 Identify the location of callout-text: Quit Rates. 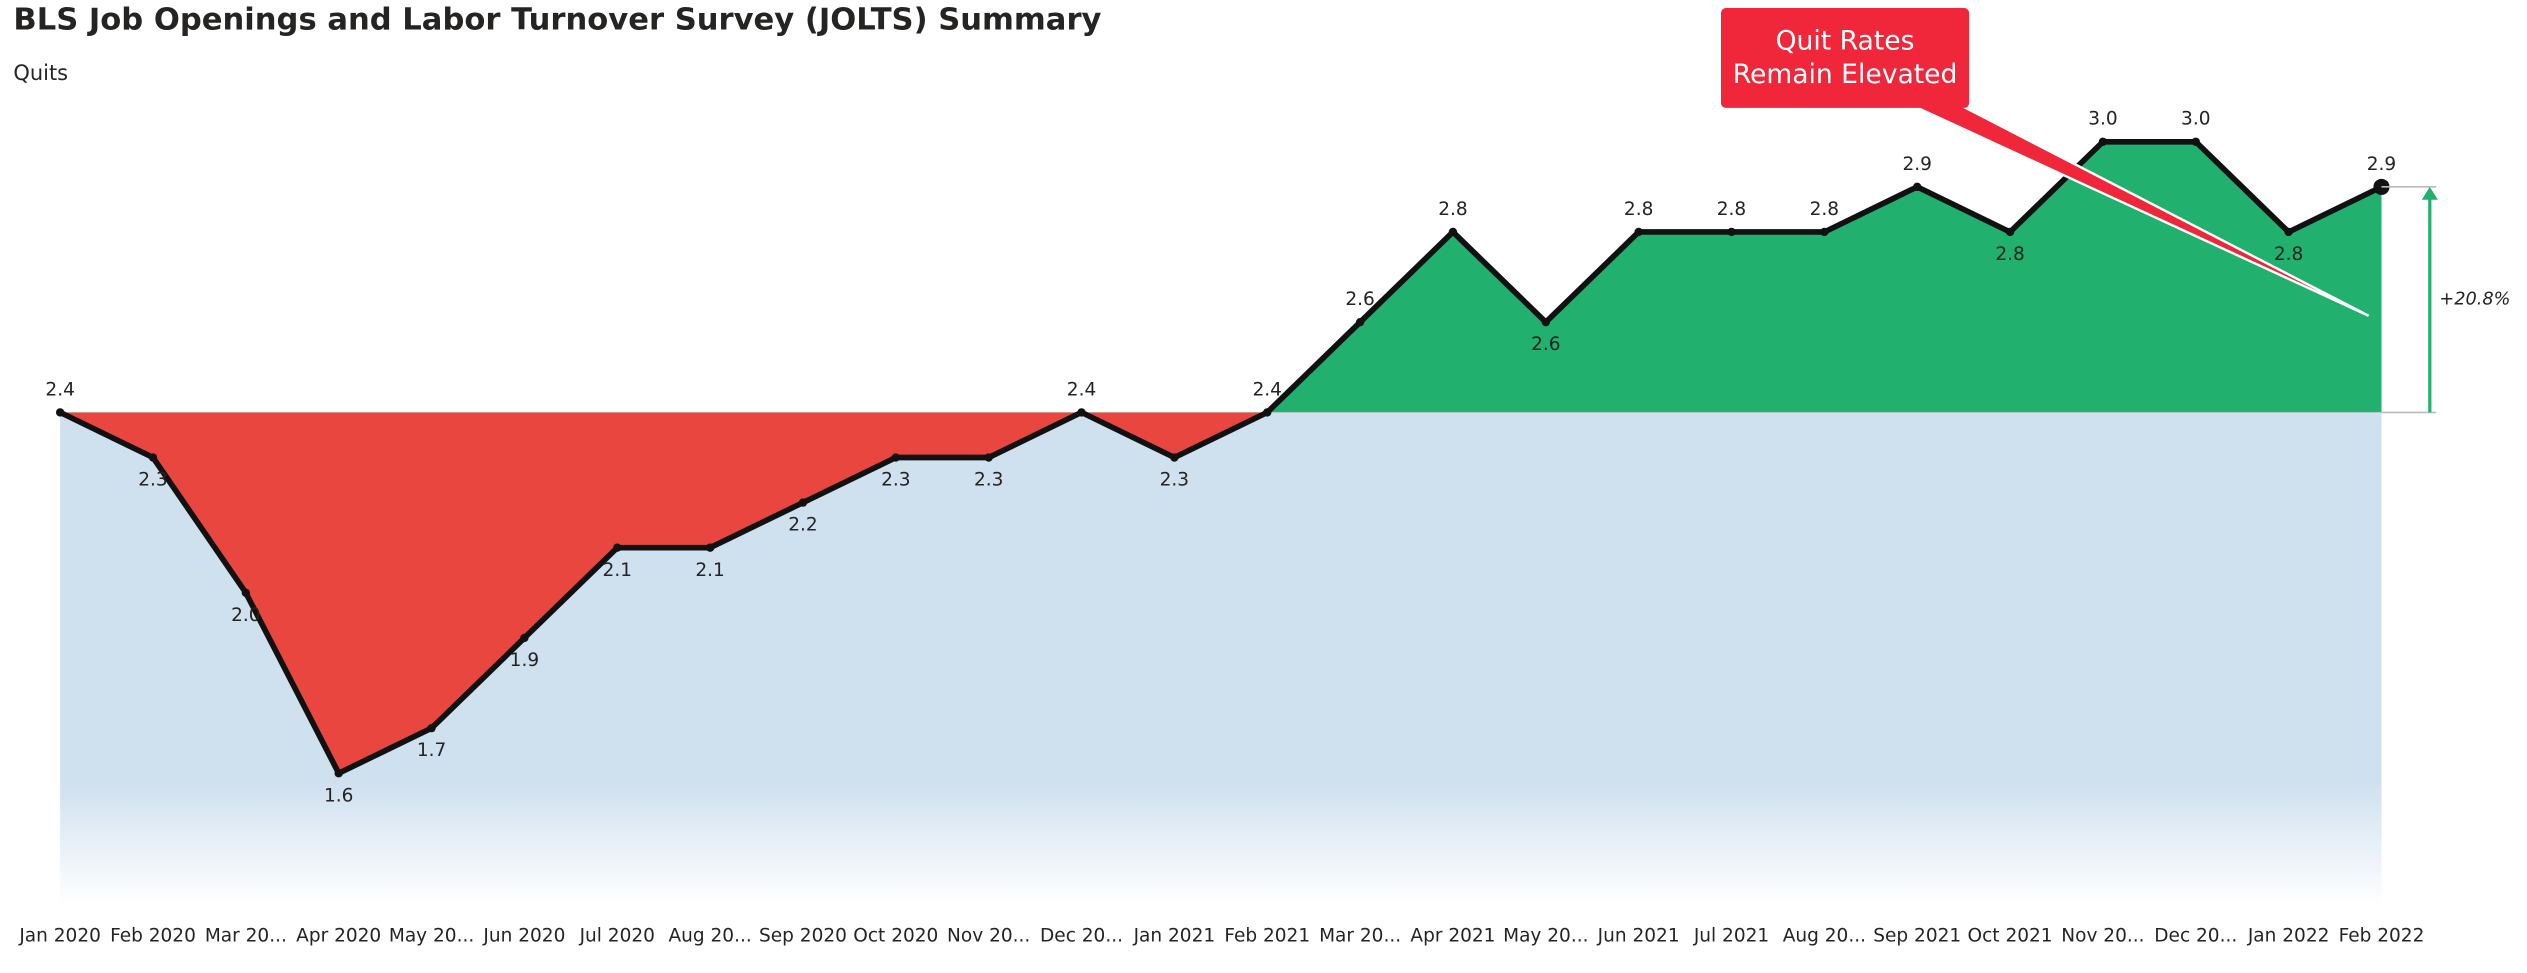
(1845, 40).